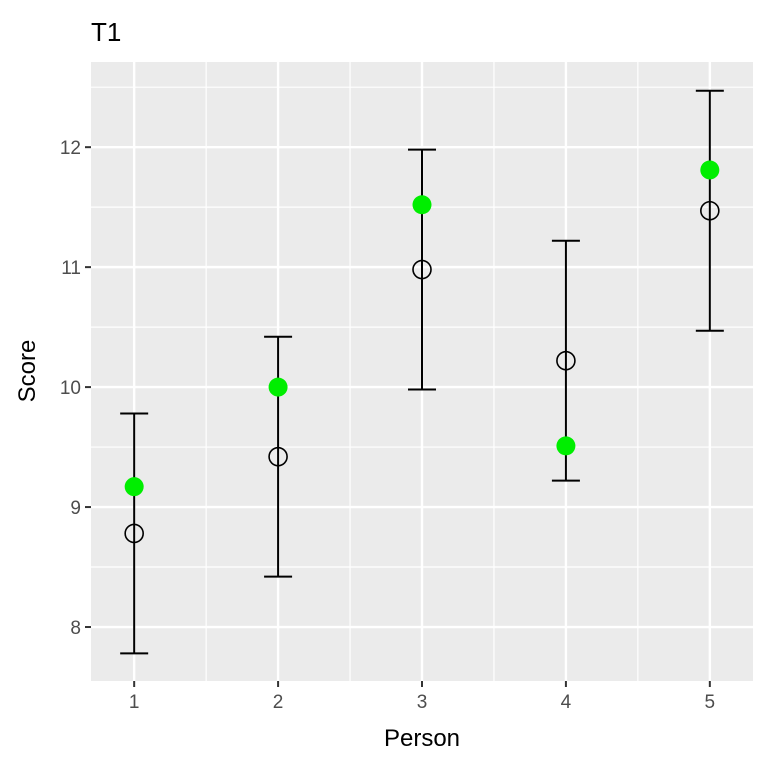  What do you see at coordinates (422, 738) in the screenshot?
I see `x-axis-label: Person` at bounding box center [422, 738].